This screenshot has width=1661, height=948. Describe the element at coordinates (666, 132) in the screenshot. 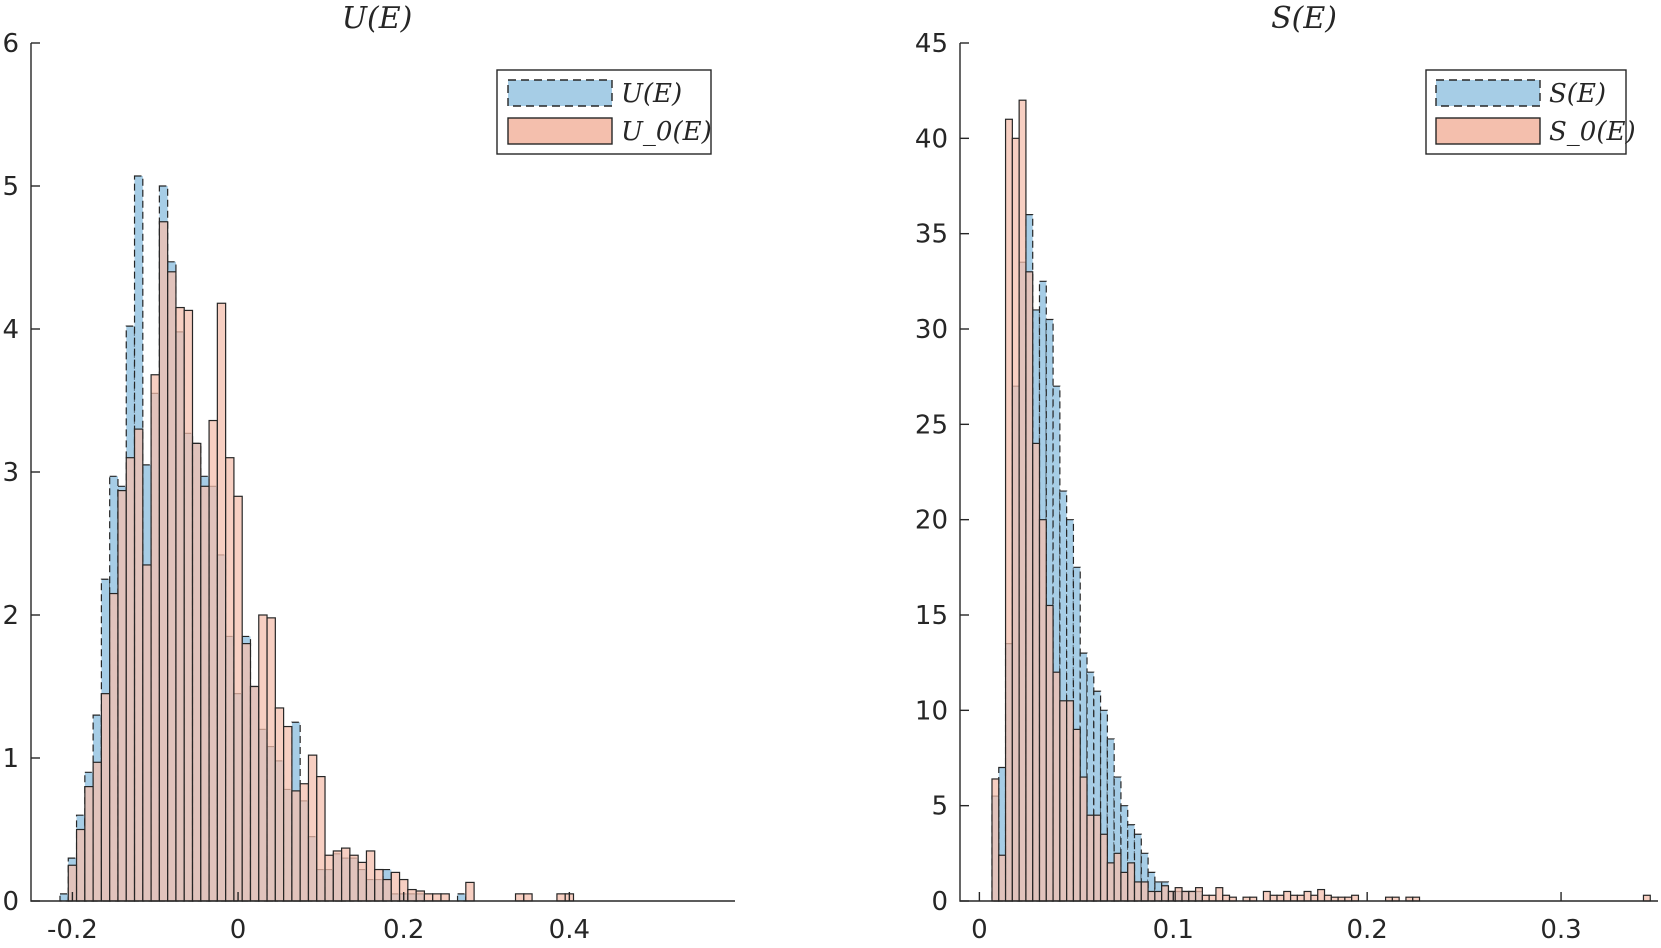

I see `legend-label-series-b: U_0(E)` at that location.